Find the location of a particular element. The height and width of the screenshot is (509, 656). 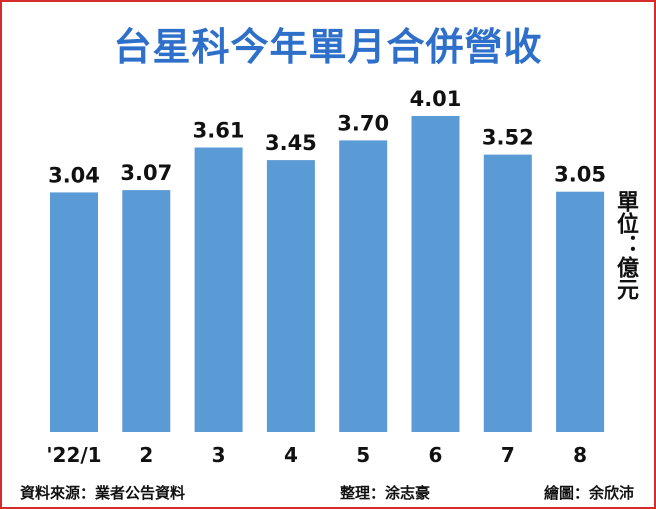

category-label-6: 7 is located at coordinates (508, 455).